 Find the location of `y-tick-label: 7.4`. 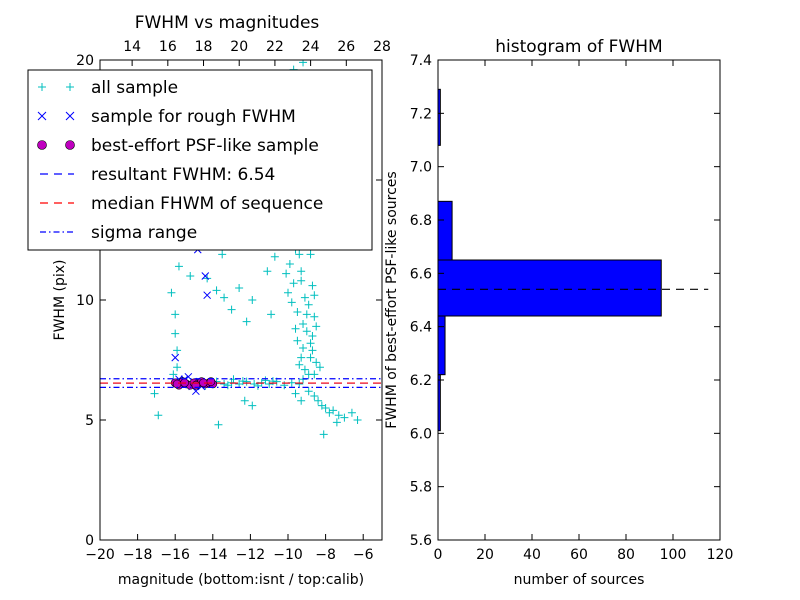

y-tick-label: 7.4 is located at coordinates (421, 61).